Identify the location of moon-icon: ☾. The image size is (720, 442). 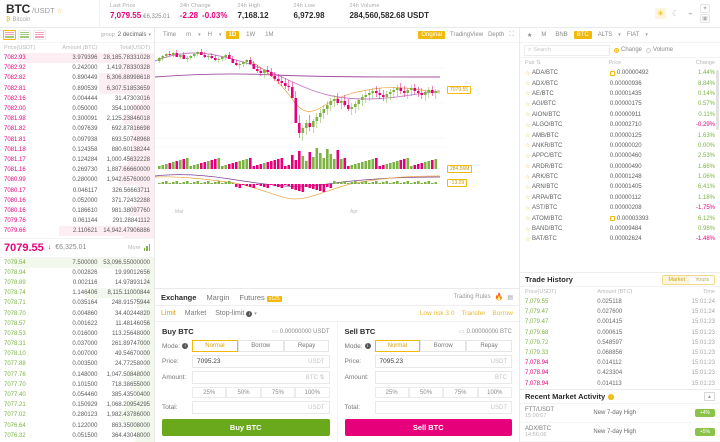
(675, 13).